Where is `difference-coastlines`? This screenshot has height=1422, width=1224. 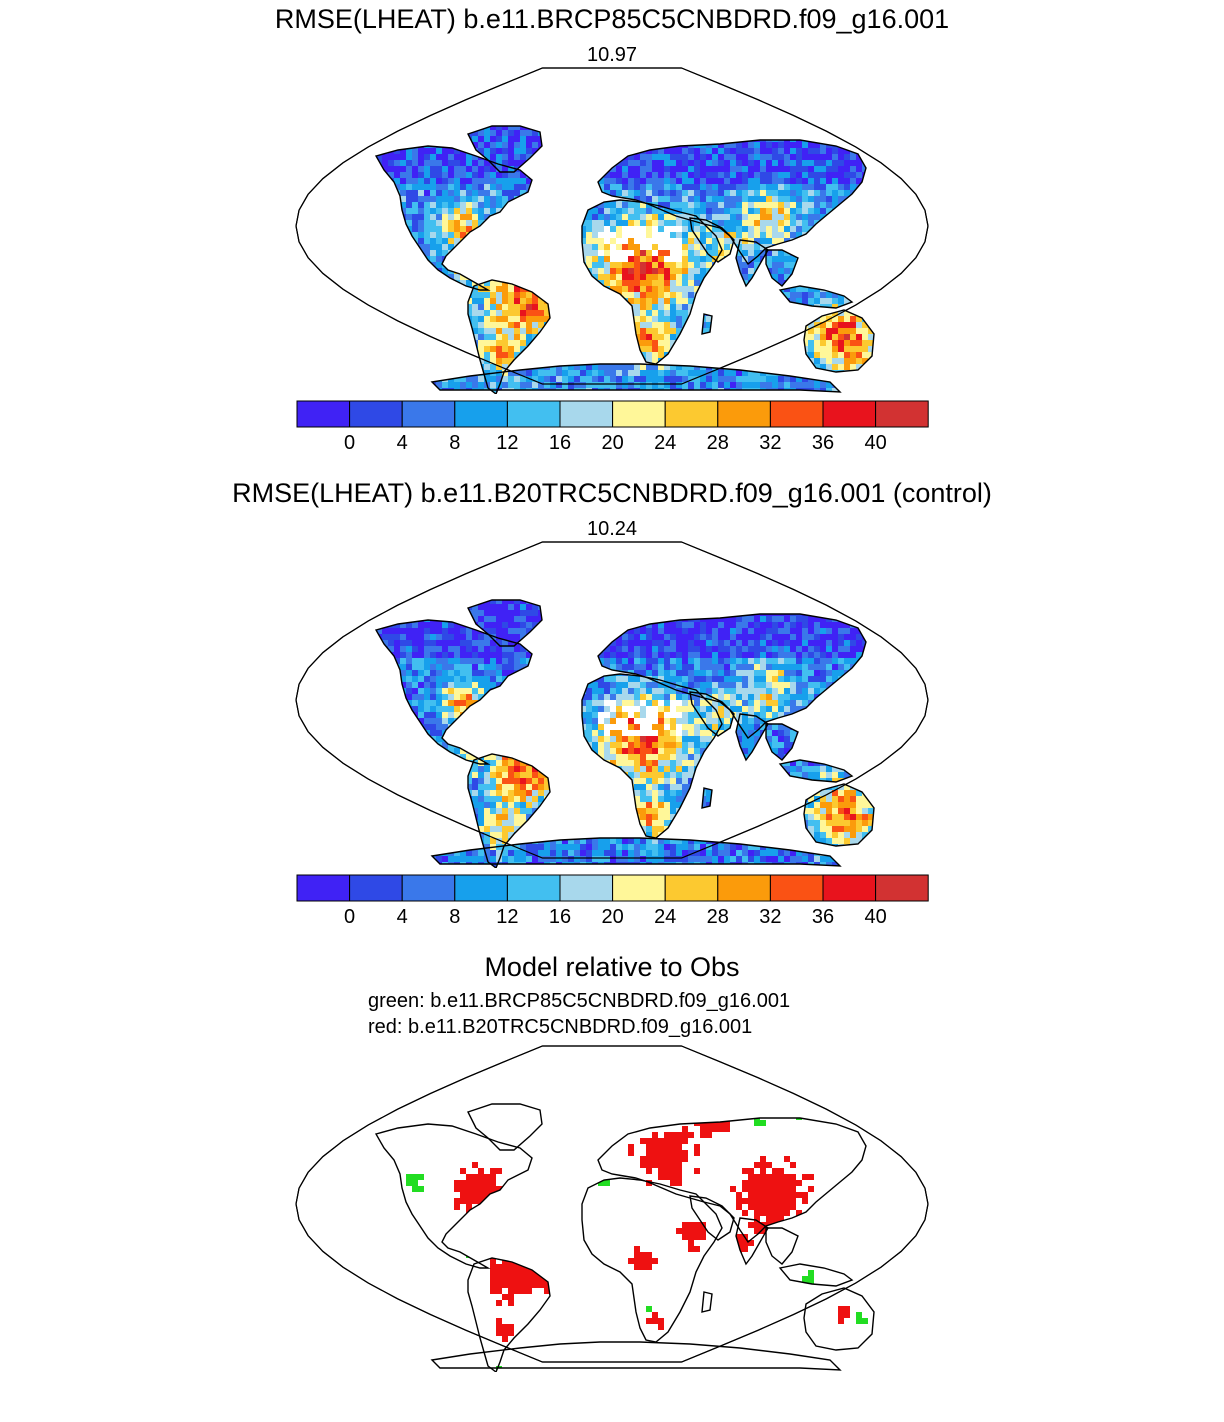
difference-coastlines is located at coordinates (624, 1237).